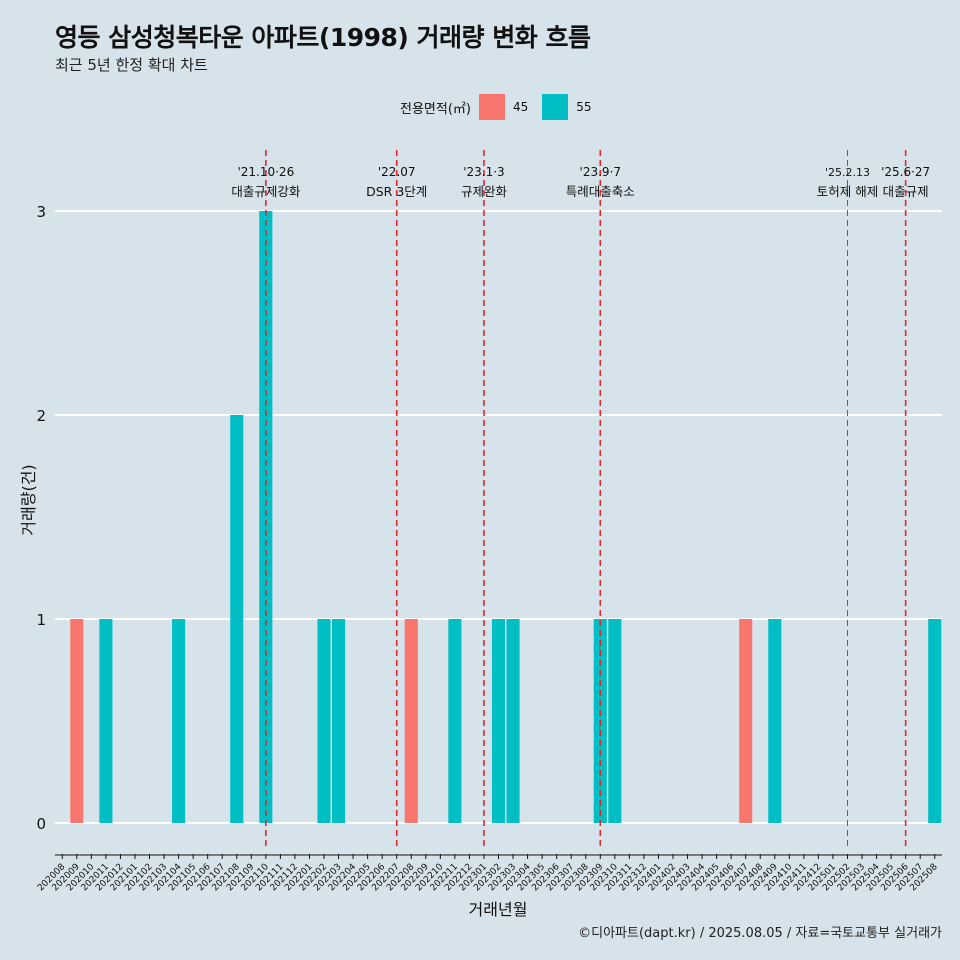 This screenshot has height=960, width=960. What do you see at coordinates (498, 909) in the screenshot?
I see `x-axis-title: 거래년월` at bounding box center [498, 909].